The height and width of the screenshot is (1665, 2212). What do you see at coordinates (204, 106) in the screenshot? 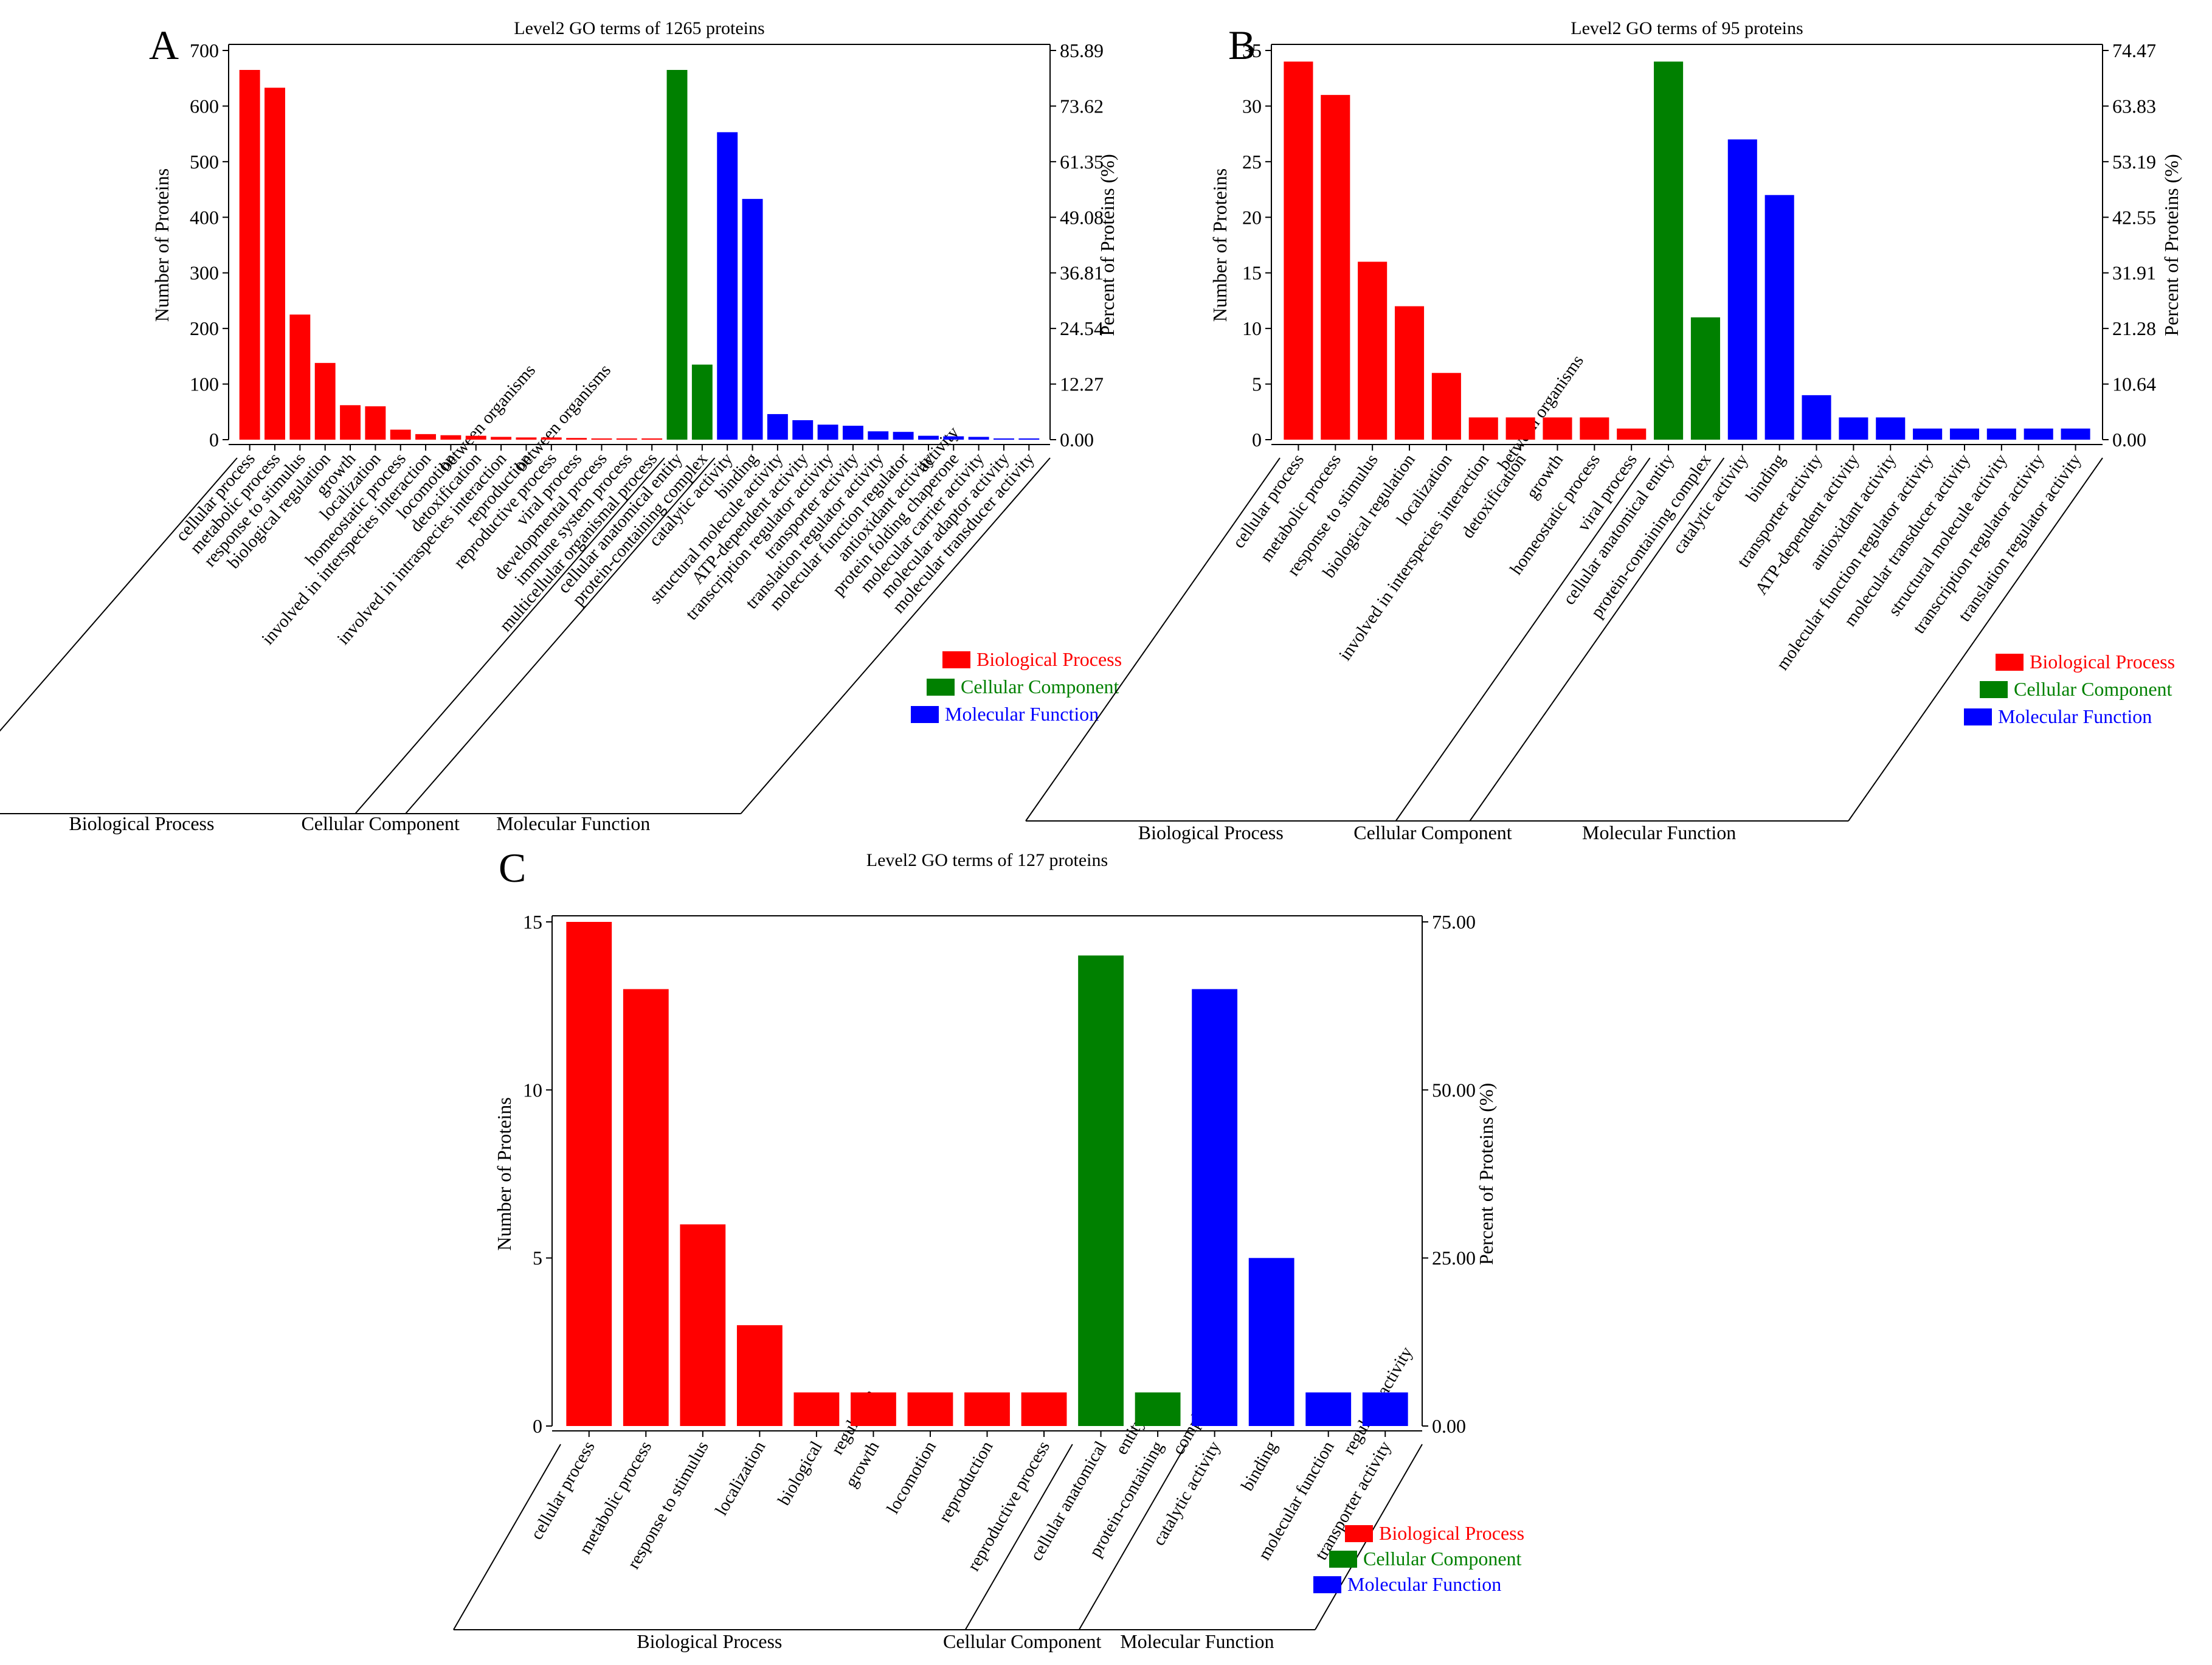
I see `y-tick-label: 600` at bounding box center [204, 106].